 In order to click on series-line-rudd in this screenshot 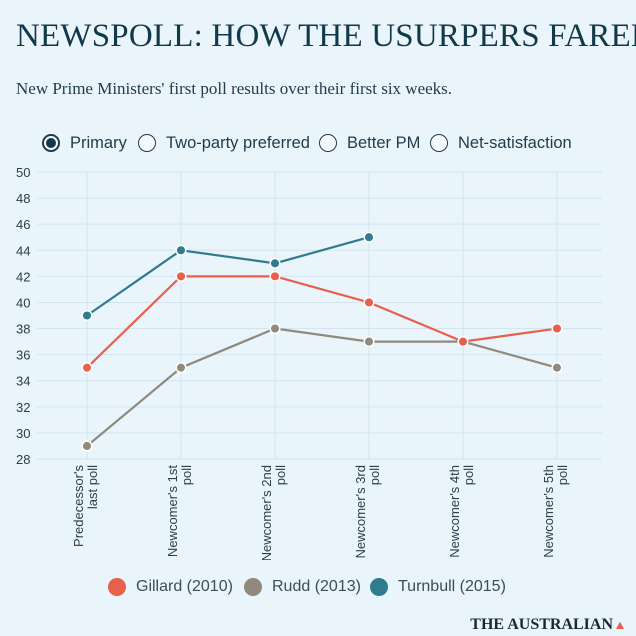, I will do `click(322, 387)`.